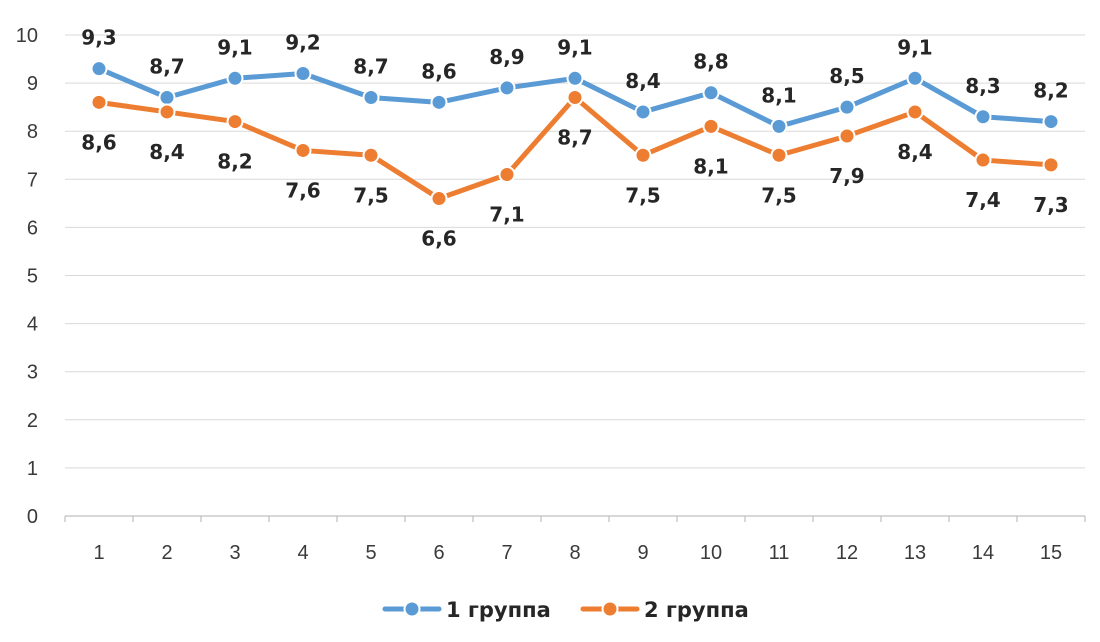 This screenshot has height=642, width=1100. What do you see at coordinates (438, 71) in the screenshot?
I see `series-1-data-label-6: 8,6` at bounding box center [438, 71].